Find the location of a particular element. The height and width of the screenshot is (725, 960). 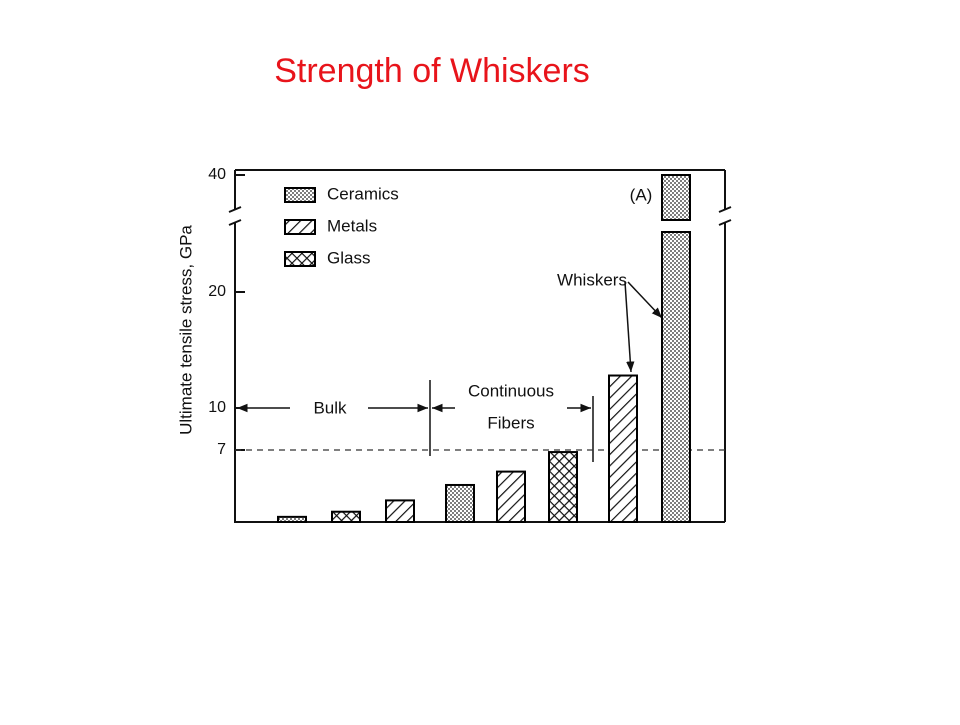

legend-label: Metals is located at coordinates (352, 225).